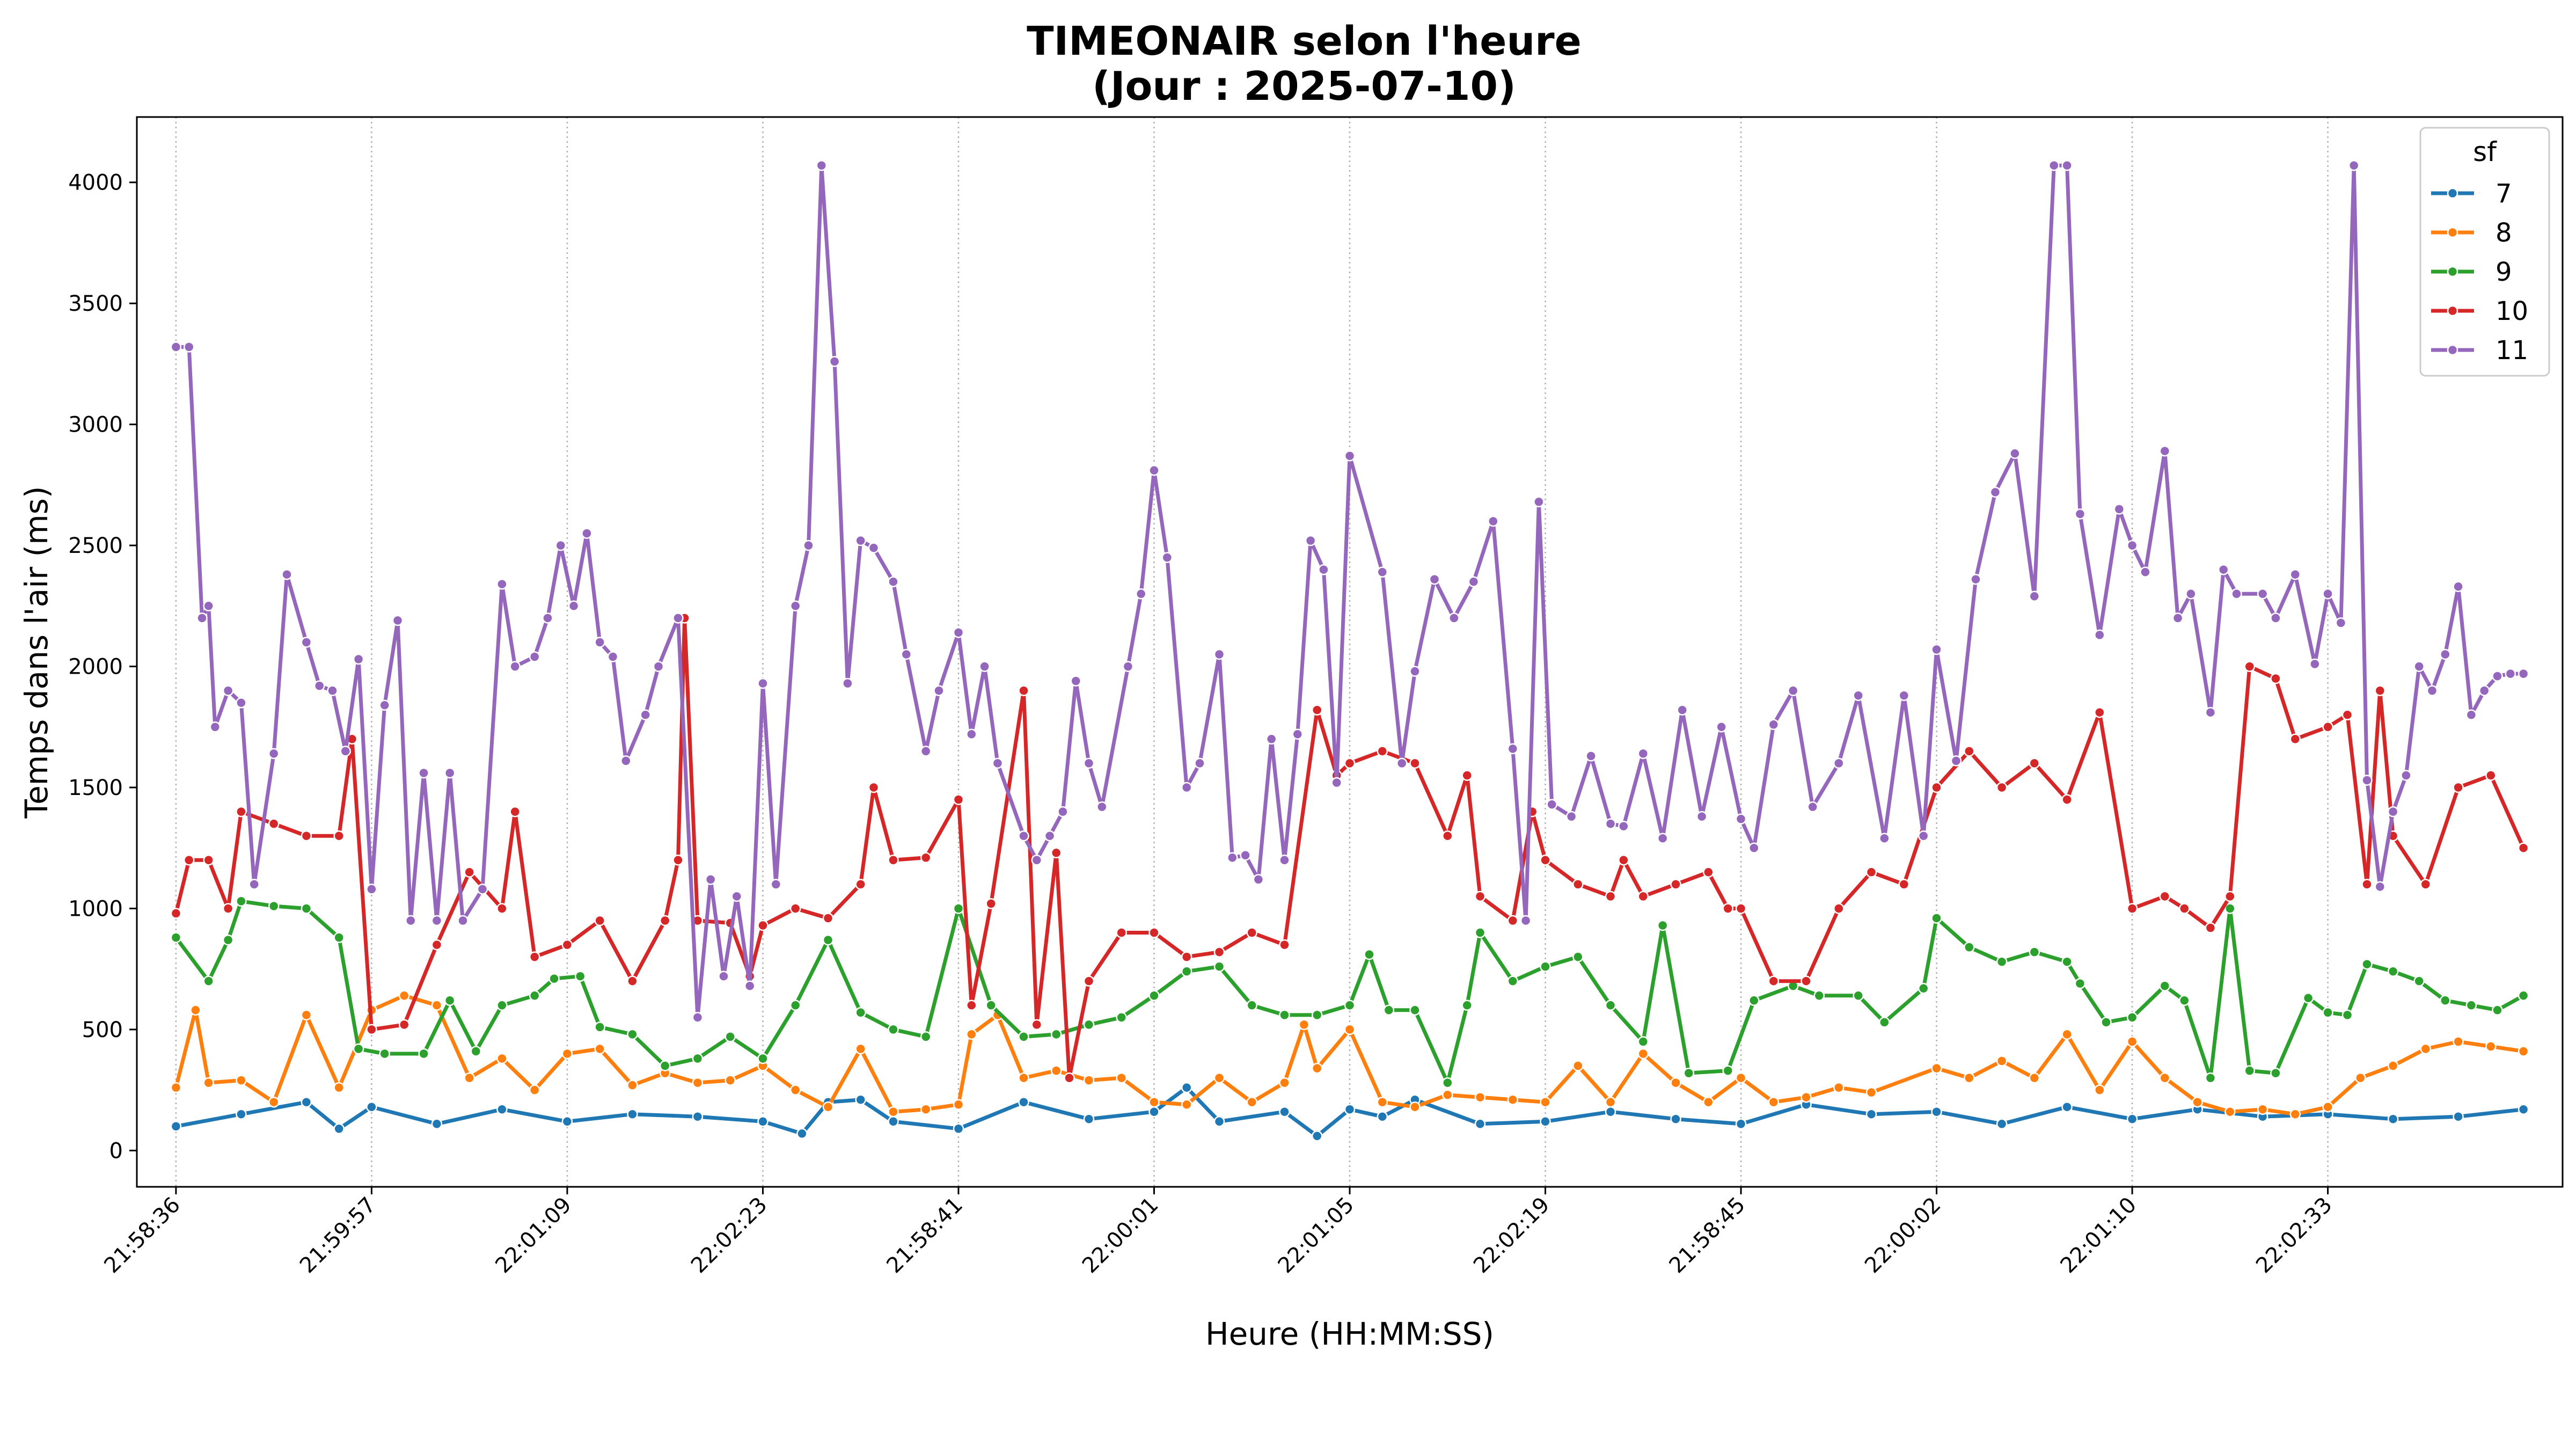 This screenshot has width=2576, height=1452. Describe the element at coordinates (2452, 193) in the screenshot. I see `legend-swatch-marker` at that location.